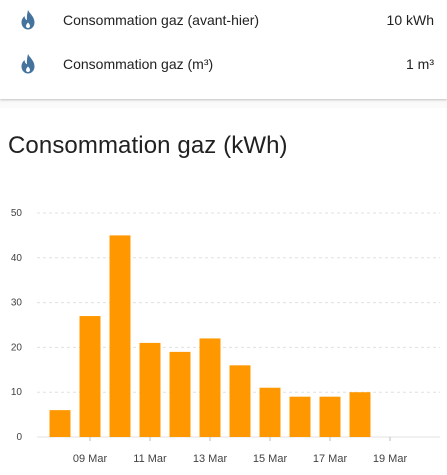 The image size is (447, 475). What do you see at coordinates (17, 303) in the screenshot?
I see `y-tick-label: 30` at bounding box center [17, 303].